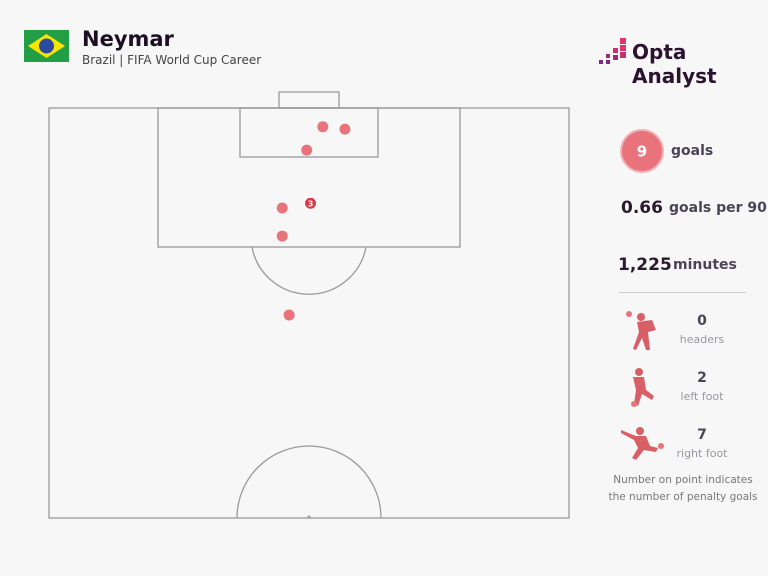  I want to click on left-foot-icon, so click(642, 387).